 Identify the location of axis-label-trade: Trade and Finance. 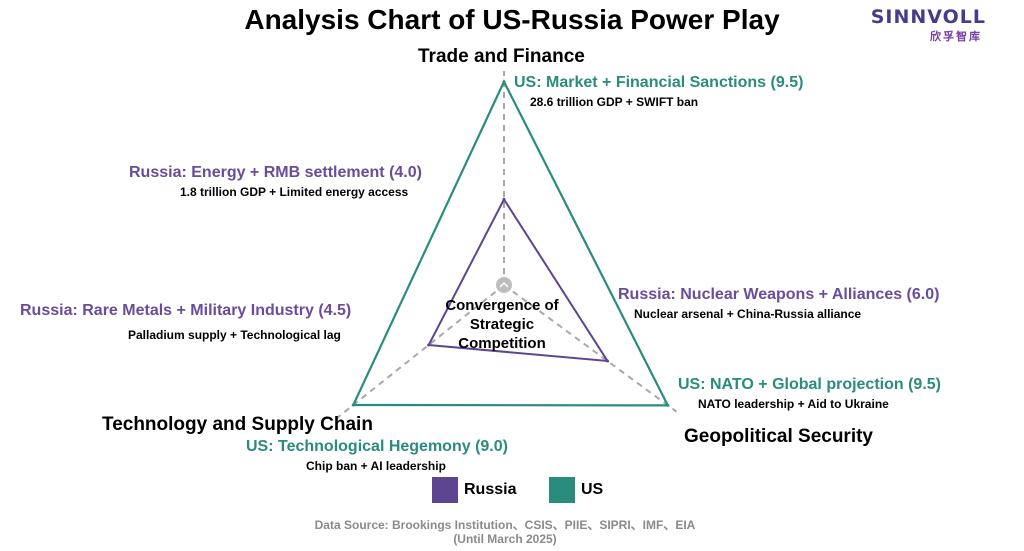
(501, 56).